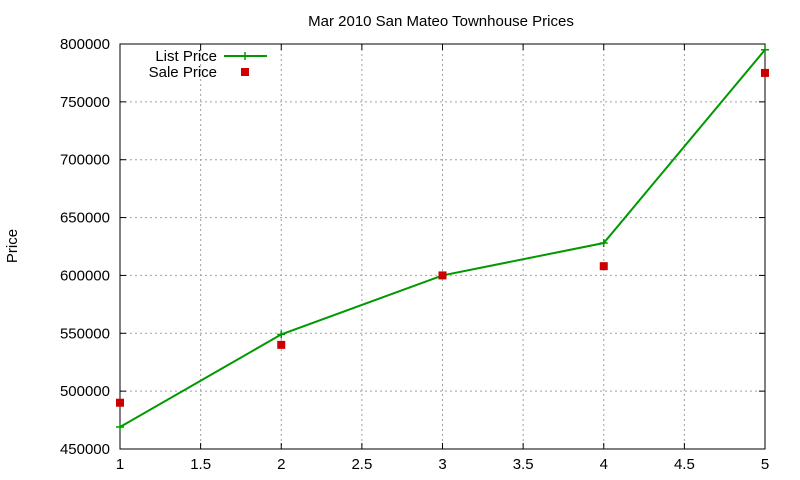 The image size is (800, 480). I want to click on legend-marker-sale-price, so click(245, 72).